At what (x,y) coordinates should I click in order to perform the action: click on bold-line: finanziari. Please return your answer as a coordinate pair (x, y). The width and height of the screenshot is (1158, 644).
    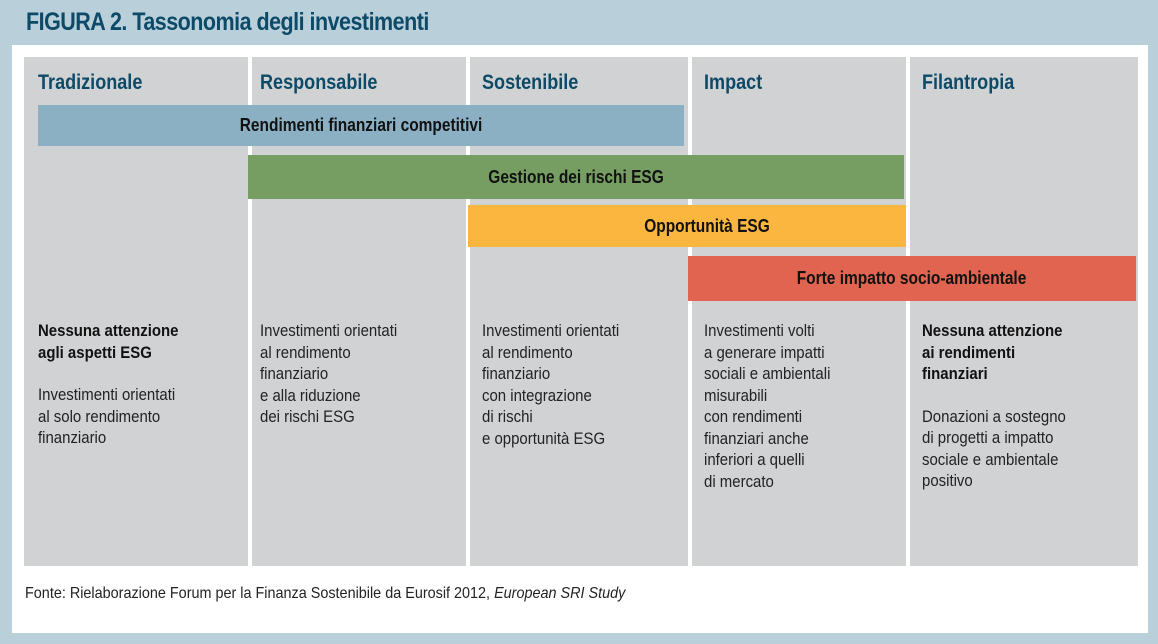
    Looking at the image, I should click on (955, 373).